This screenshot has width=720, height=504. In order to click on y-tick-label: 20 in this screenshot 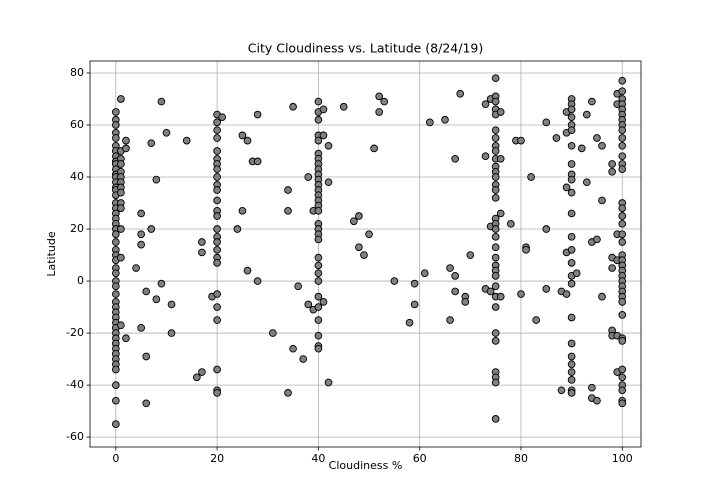, I will do `click(77, 228)`.